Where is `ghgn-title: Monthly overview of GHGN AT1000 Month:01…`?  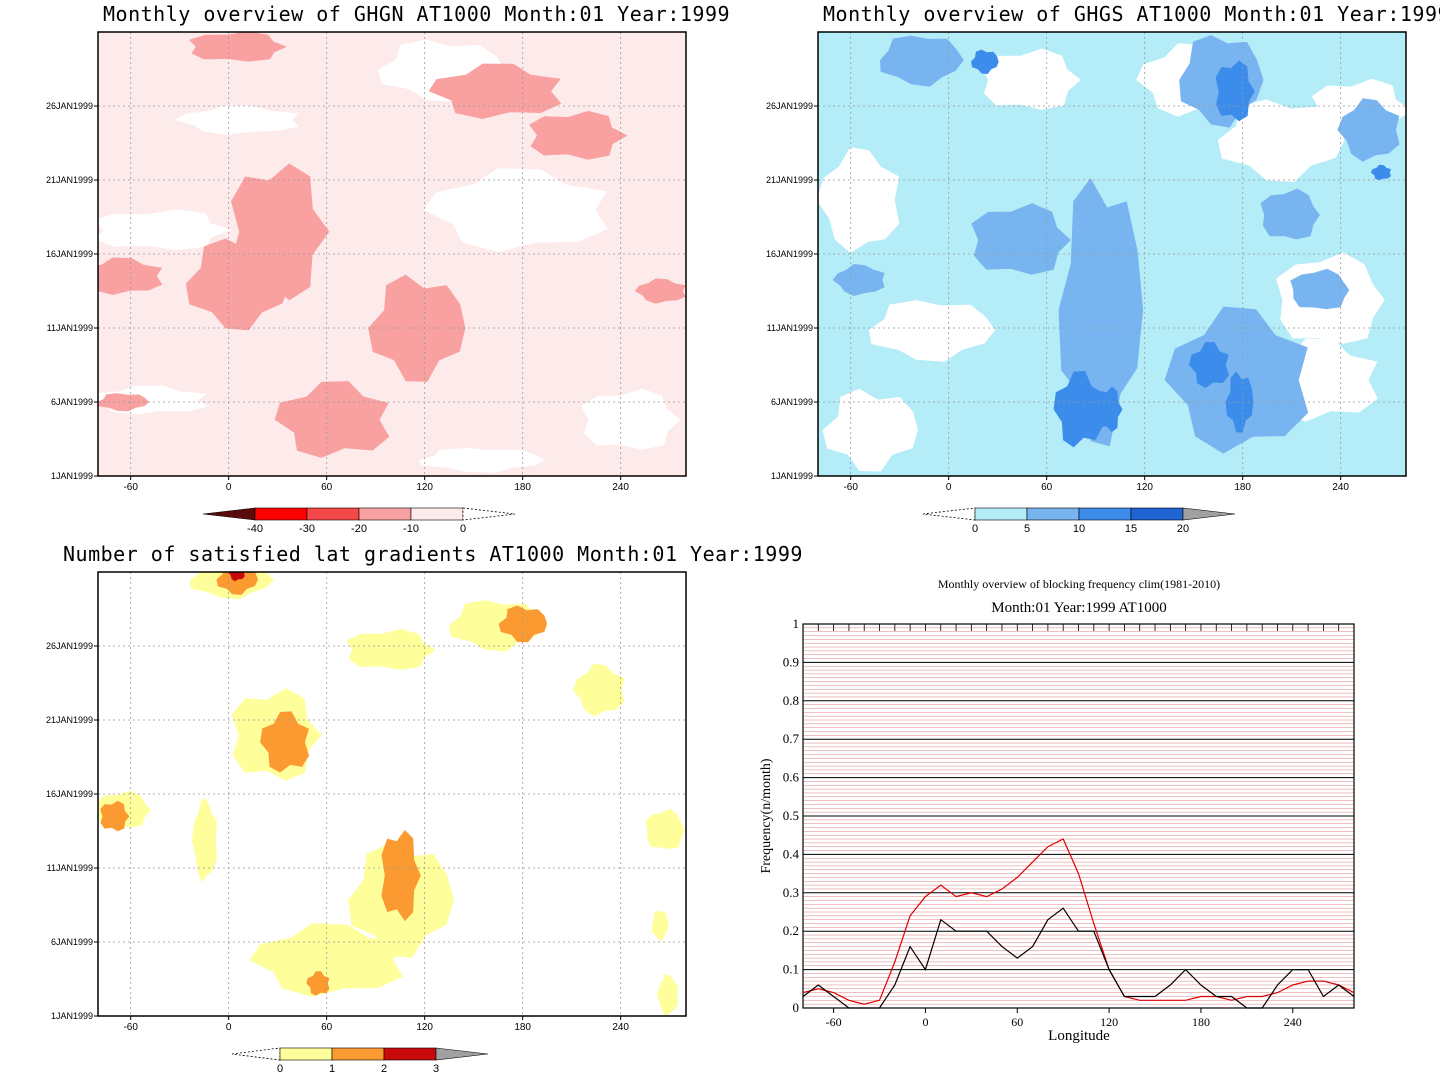 ghgn-title: Monthly overview of GHGN AT1000 Month:01… is located at coordinates (417, 14).